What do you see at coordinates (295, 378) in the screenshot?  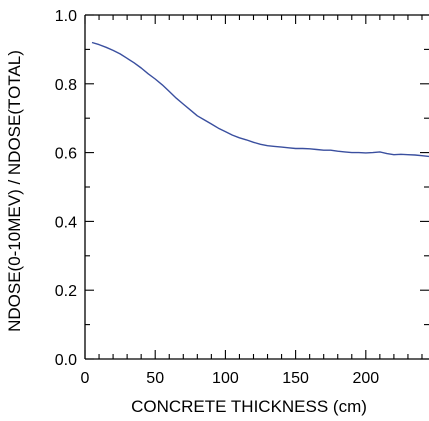 I see `x-tick-label: 150` at bounding box center [295, 378].